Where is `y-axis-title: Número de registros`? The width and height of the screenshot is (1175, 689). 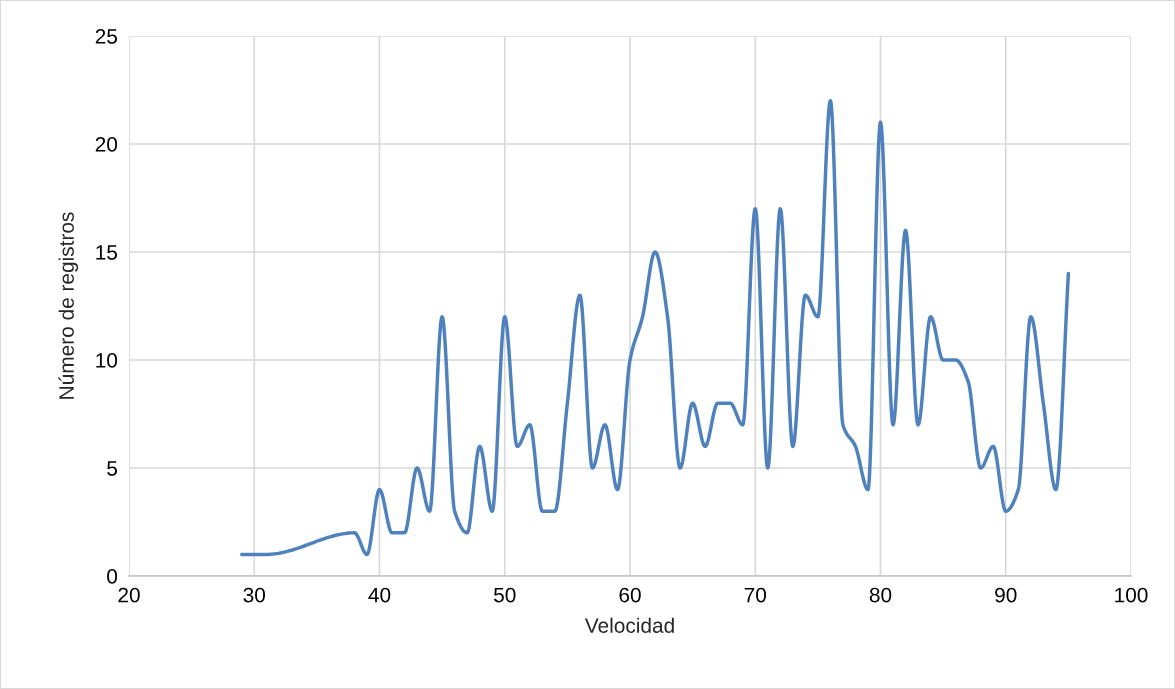
y-axis-title: Número de registros is located at coordinates (68, 305).